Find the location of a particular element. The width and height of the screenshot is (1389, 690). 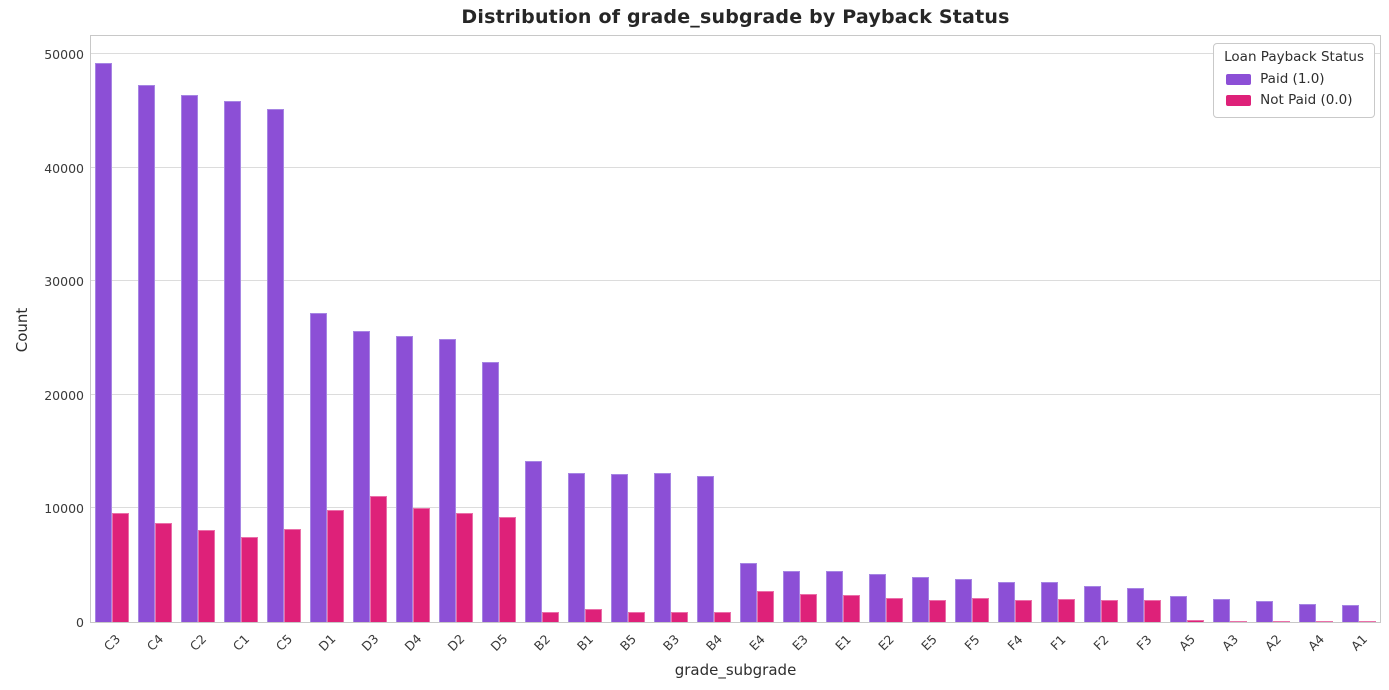

legend-item-not-paid: Not Paid (0.0) is located at coordinates (1294, 99).